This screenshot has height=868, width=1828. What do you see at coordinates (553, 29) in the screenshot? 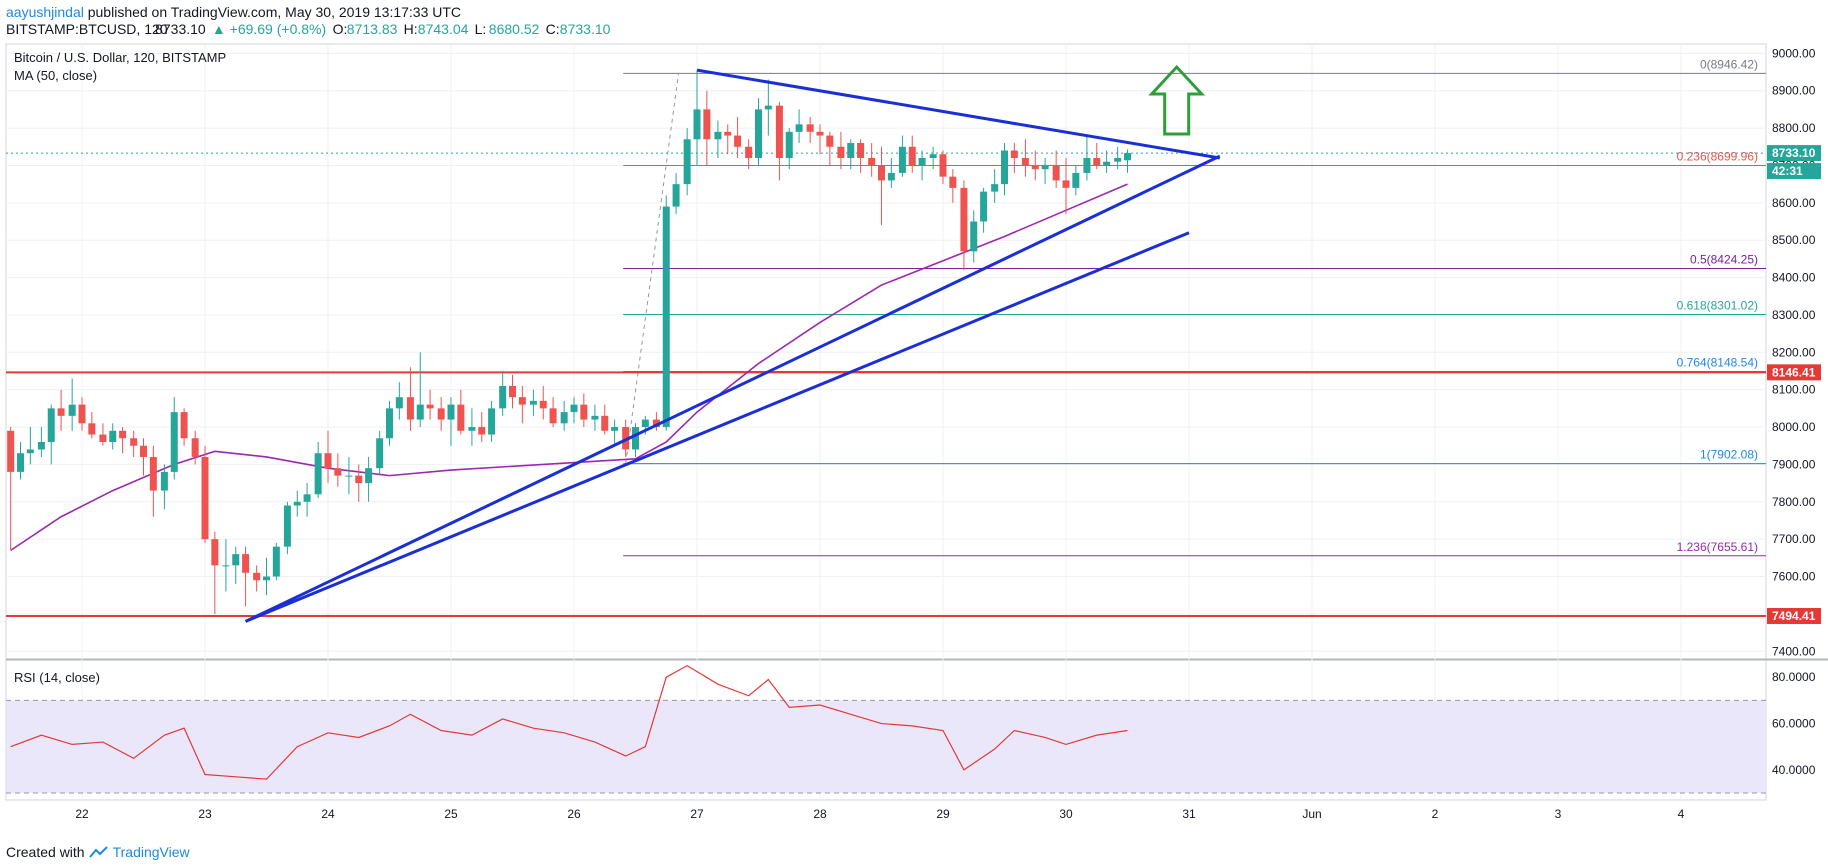
I see `header-c-label: C:` at bounding box center [553, 29].